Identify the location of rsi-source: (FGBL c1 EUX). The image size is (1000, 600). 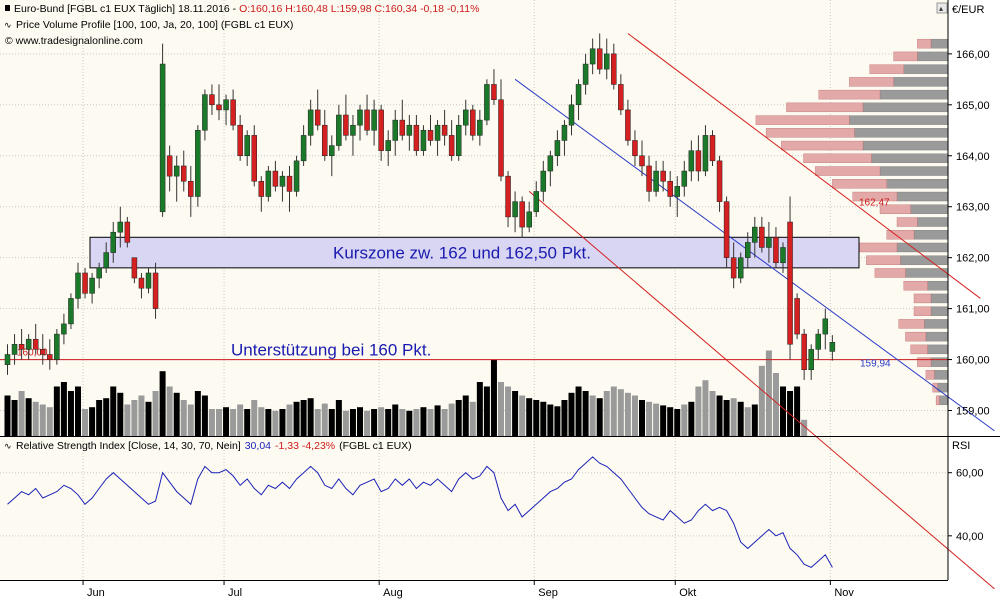
(375, 446).